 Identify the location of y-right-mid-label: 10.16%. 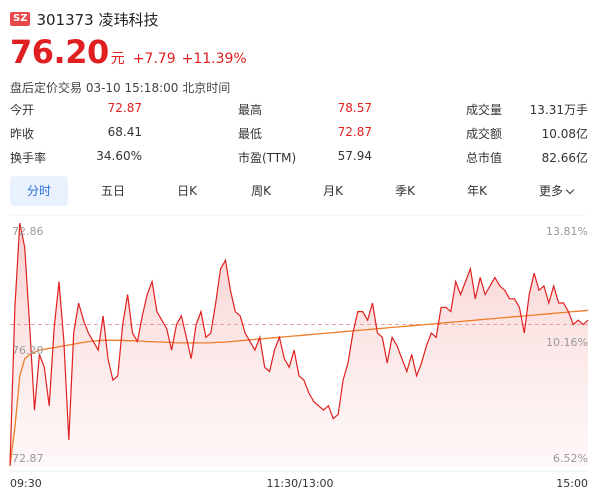
(567, 342).